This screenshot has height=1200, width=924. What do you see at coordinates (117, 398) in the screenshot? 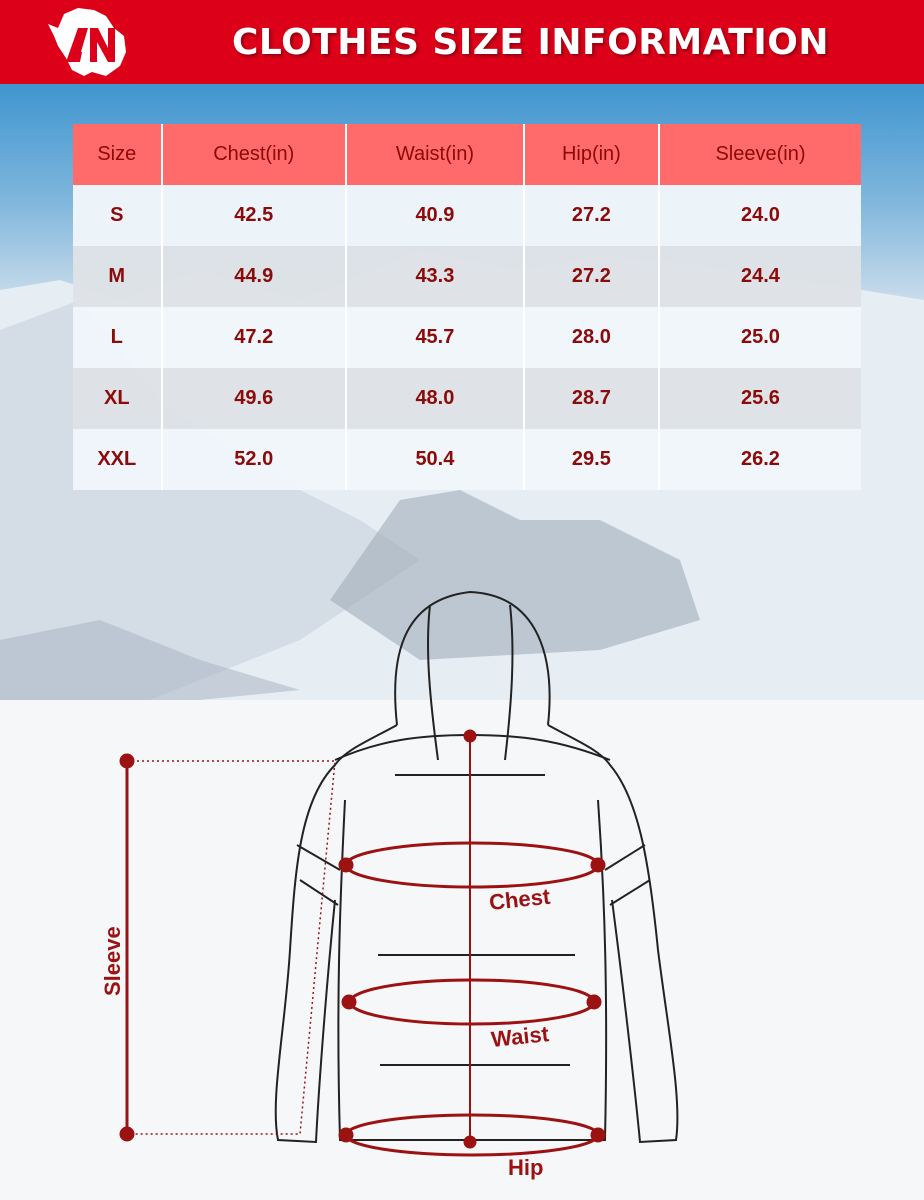
I see `size-cell: XL` at bounding box center [117, 398].